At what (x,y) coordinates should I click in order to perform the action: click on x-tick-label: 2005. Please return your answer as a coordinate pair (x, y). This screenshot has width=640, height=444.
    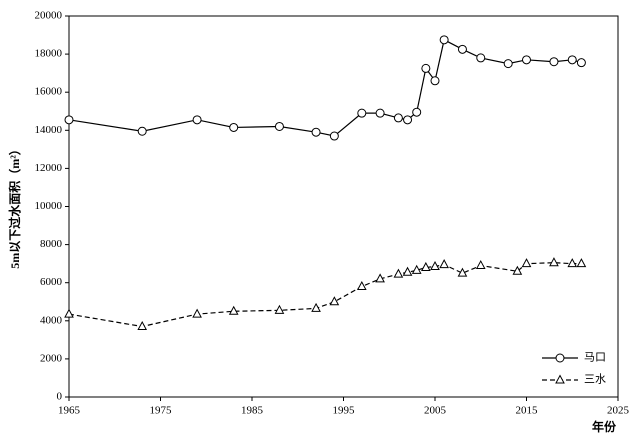
    Looking at the image, I should click on (435, 411).